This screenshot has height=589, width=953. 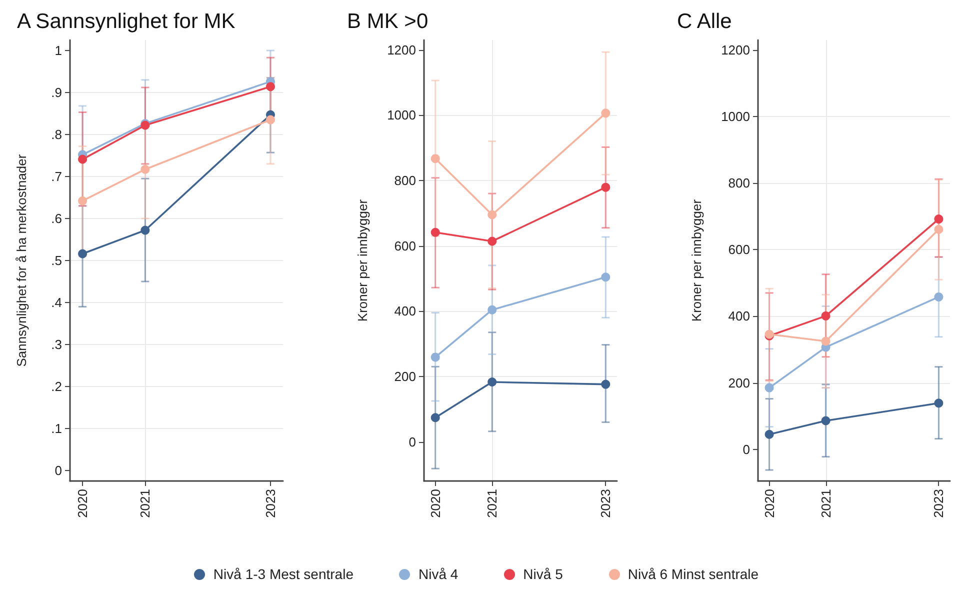 What do you see at coordinates (387, 21) in the screenshot?
I see `chart-title: B MK >0` at bounding box center [387, 21].